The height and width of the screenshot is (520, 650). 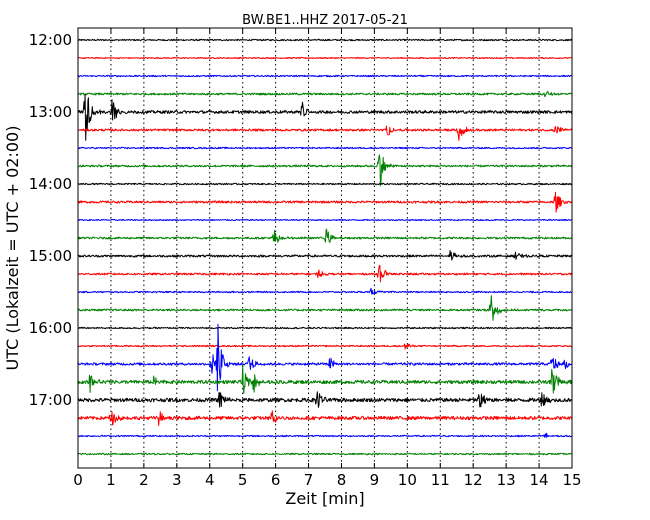 What do you see at coordinates (50, 184) in the screenshot?
I see `y-tick-label: 14:00` at bounding box center [50, 184].